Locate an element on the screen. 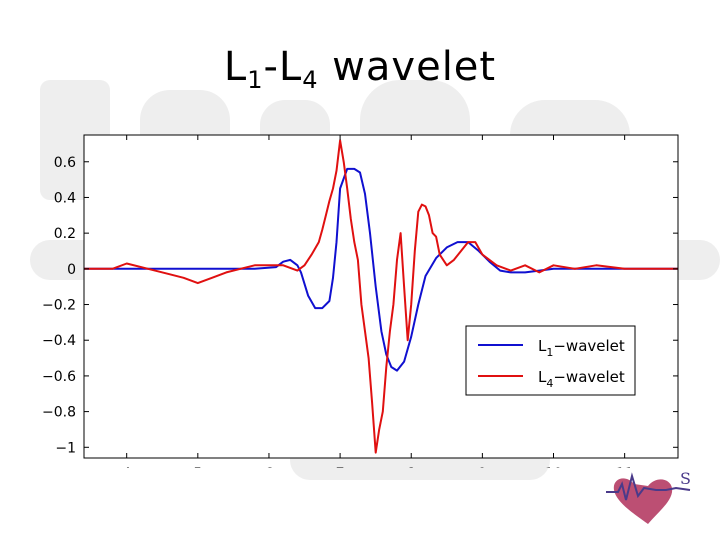  legend: L1−wavelet L4−wavelet is located at coordinates (550, 360).